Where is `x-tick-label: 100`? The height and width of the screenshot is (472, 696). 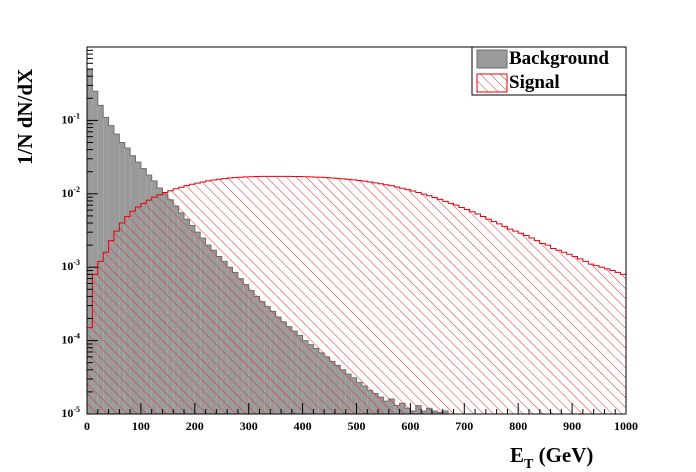 x-tick-label: 100 is located at coordinates (141, 426).